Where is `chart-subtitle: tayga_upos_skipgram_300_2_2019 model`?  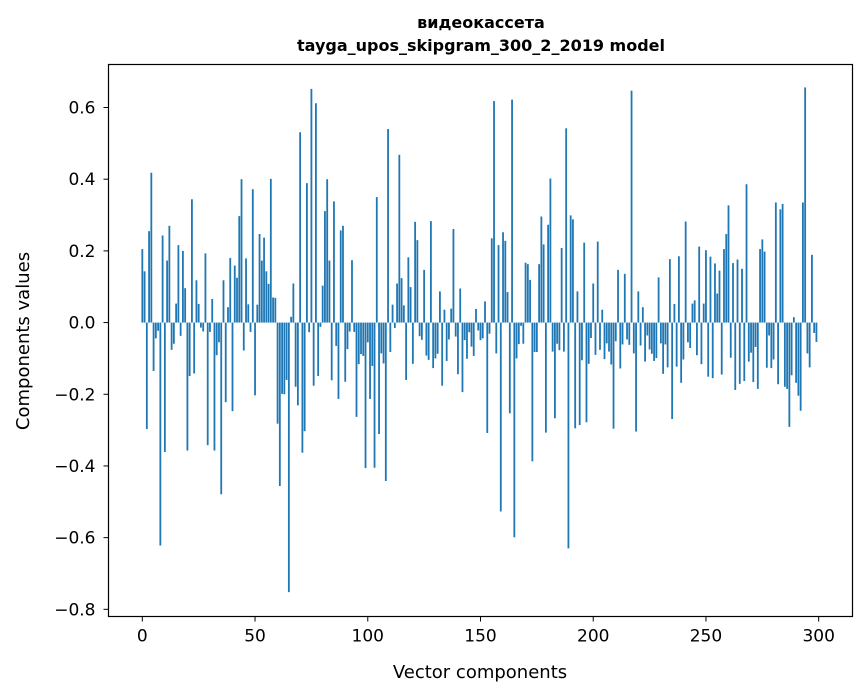
chart-subtitle: tayga_upos_skipgram_300_2_2019 model is located at coordinates (481, 45).